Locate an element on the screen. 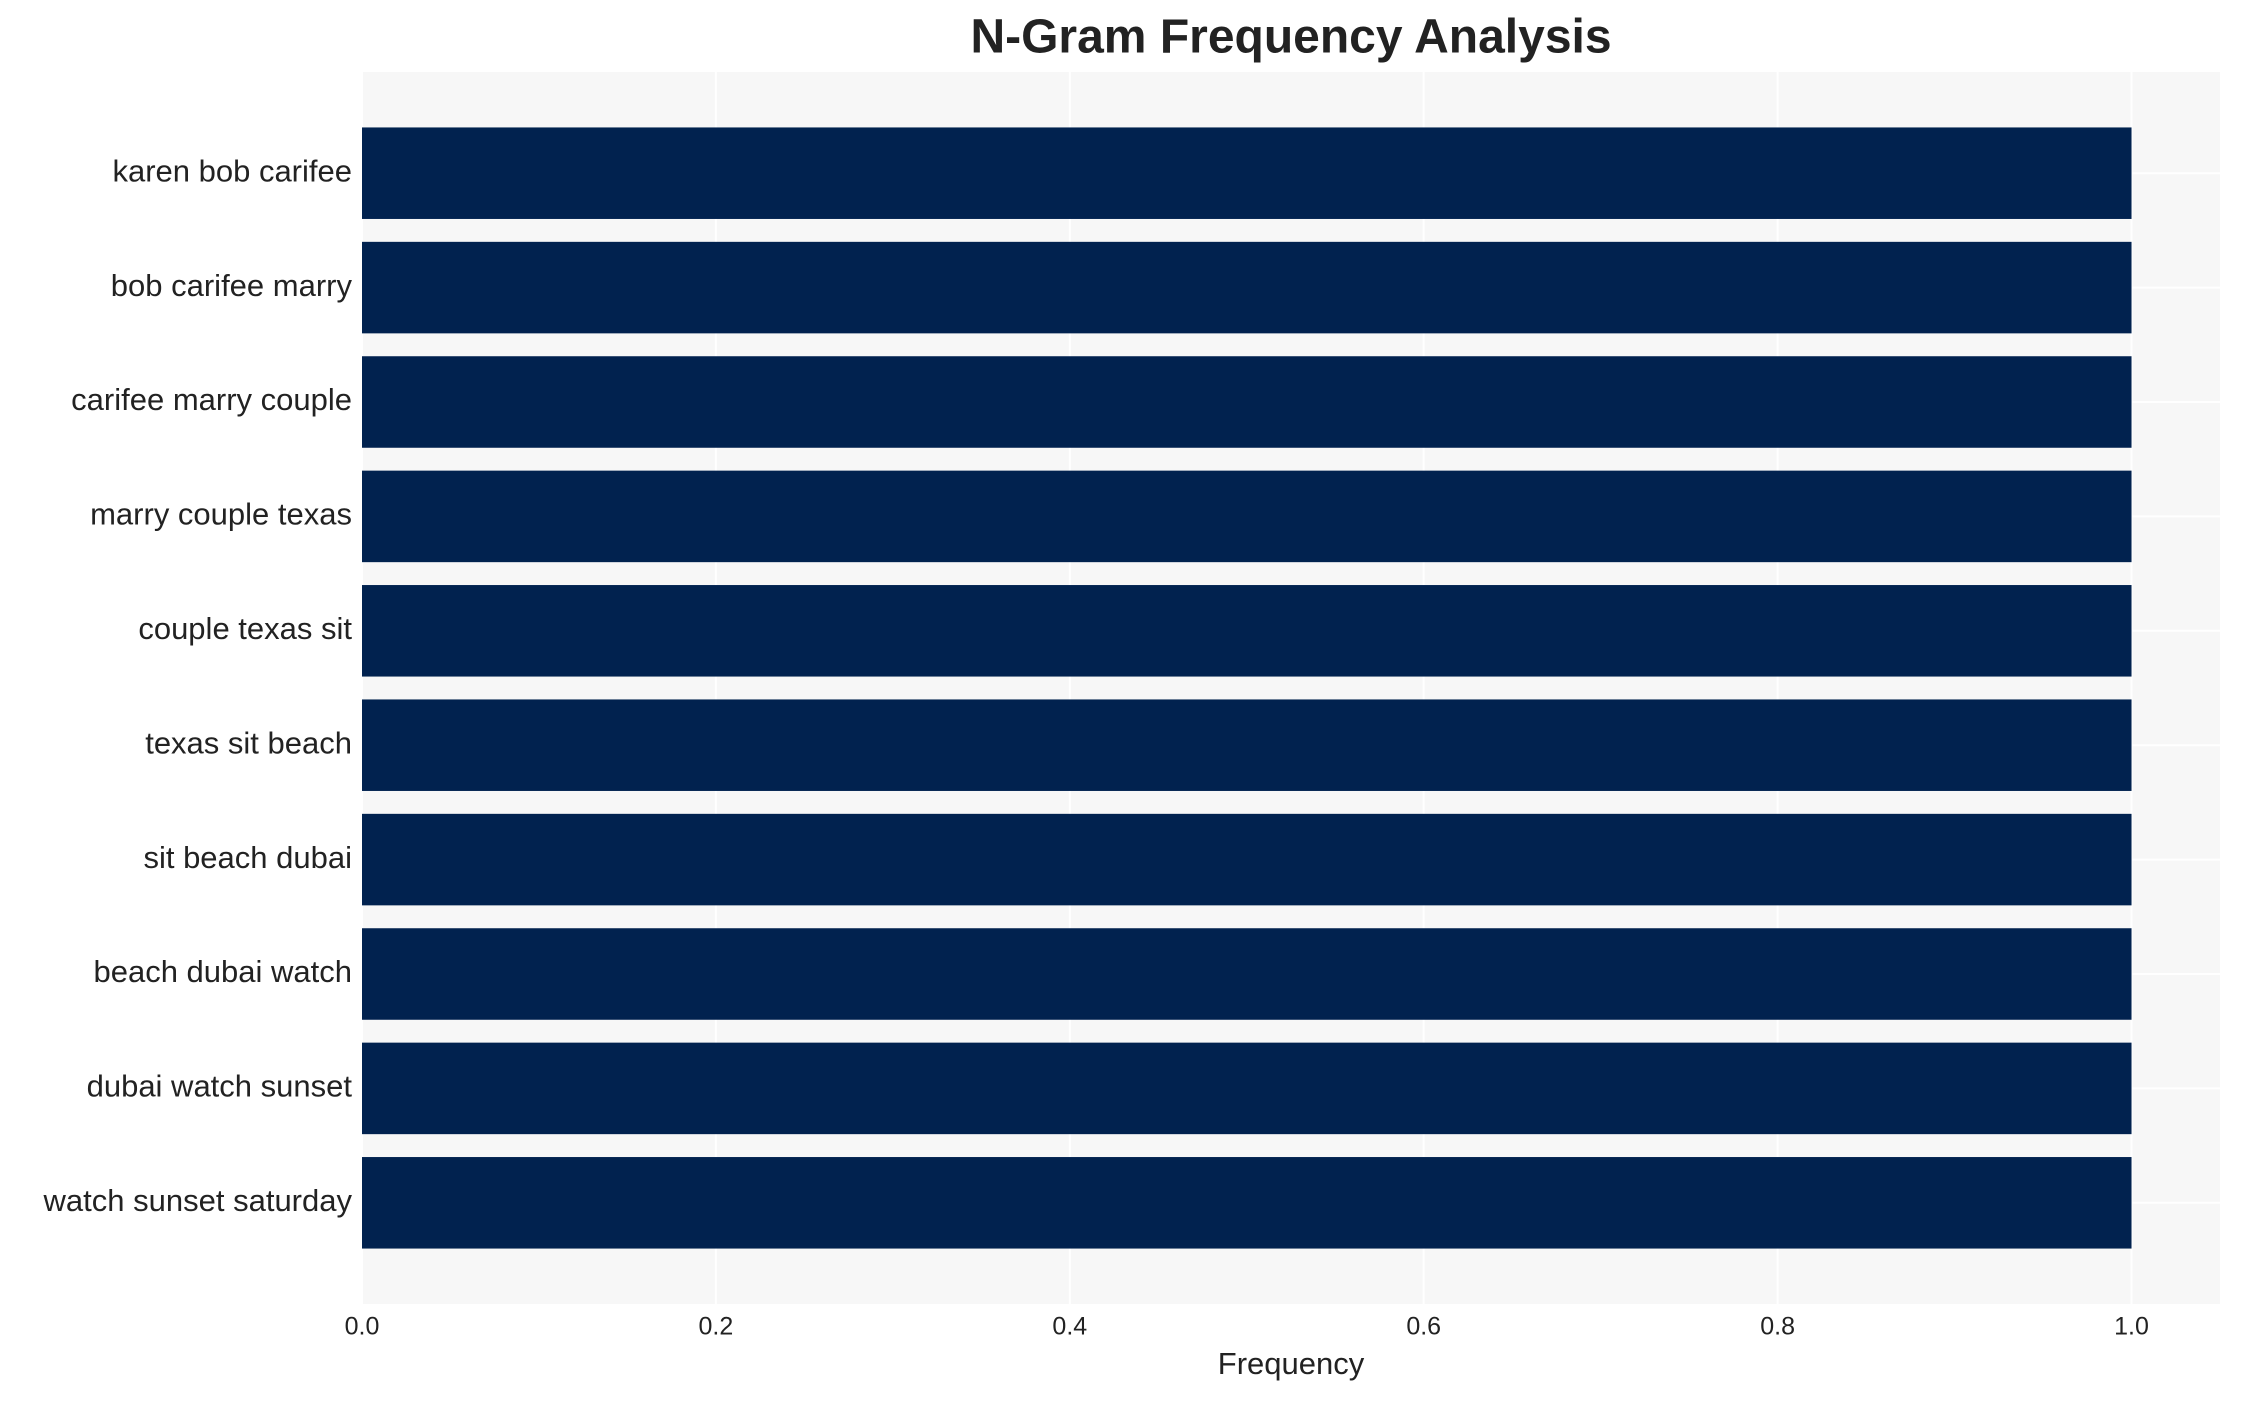  x-tick-label: 0.8 is located at coordinates (1777, 1327).